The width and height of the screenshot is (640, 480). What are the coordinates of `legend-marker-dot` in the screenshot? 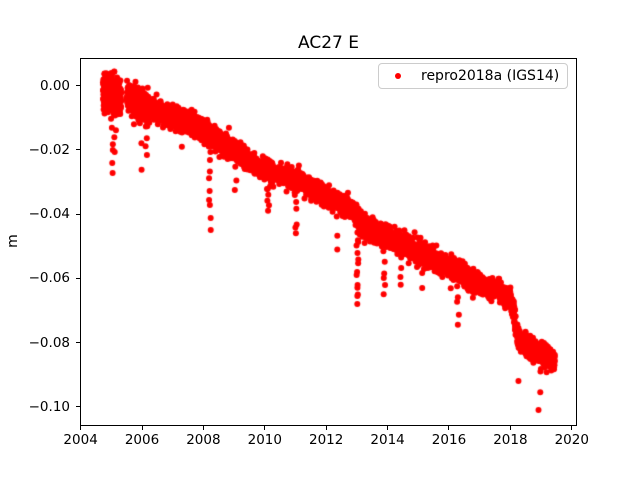 It's located at (398, 76).